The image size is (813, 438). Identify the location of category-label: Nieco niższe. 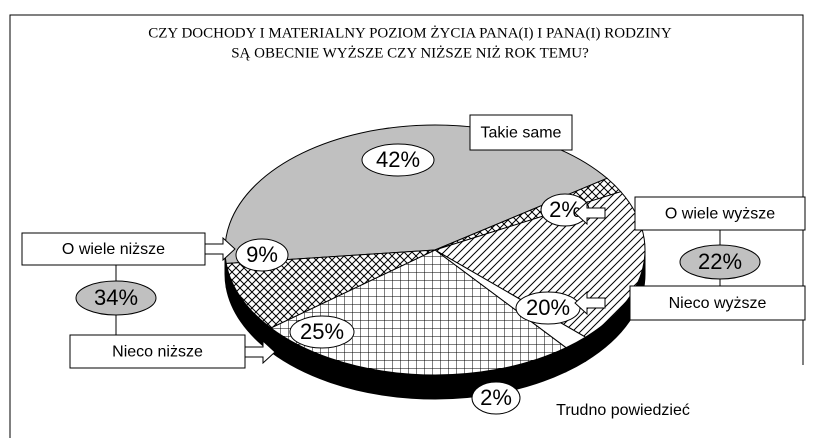
(157, 352).